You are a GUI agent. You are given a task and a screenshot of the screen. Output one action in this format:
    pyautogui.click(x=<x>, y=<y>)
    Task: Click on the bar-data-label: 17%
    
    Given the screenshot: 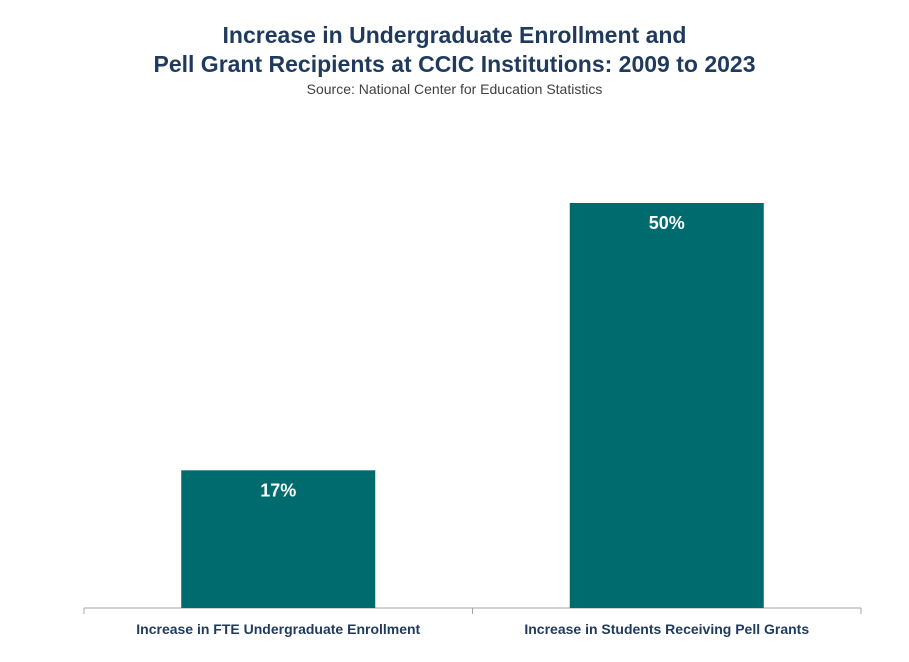 What is the action you would take?
    pyautogui.click(x=278, y=490)
    